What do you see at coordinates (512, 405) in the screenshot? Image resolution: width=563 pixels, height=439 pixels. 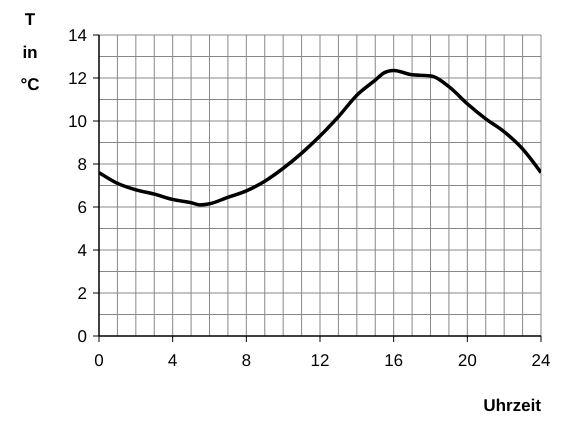 I see `x-axis-title: Uhrzeit` at bounding box center [512, 405].